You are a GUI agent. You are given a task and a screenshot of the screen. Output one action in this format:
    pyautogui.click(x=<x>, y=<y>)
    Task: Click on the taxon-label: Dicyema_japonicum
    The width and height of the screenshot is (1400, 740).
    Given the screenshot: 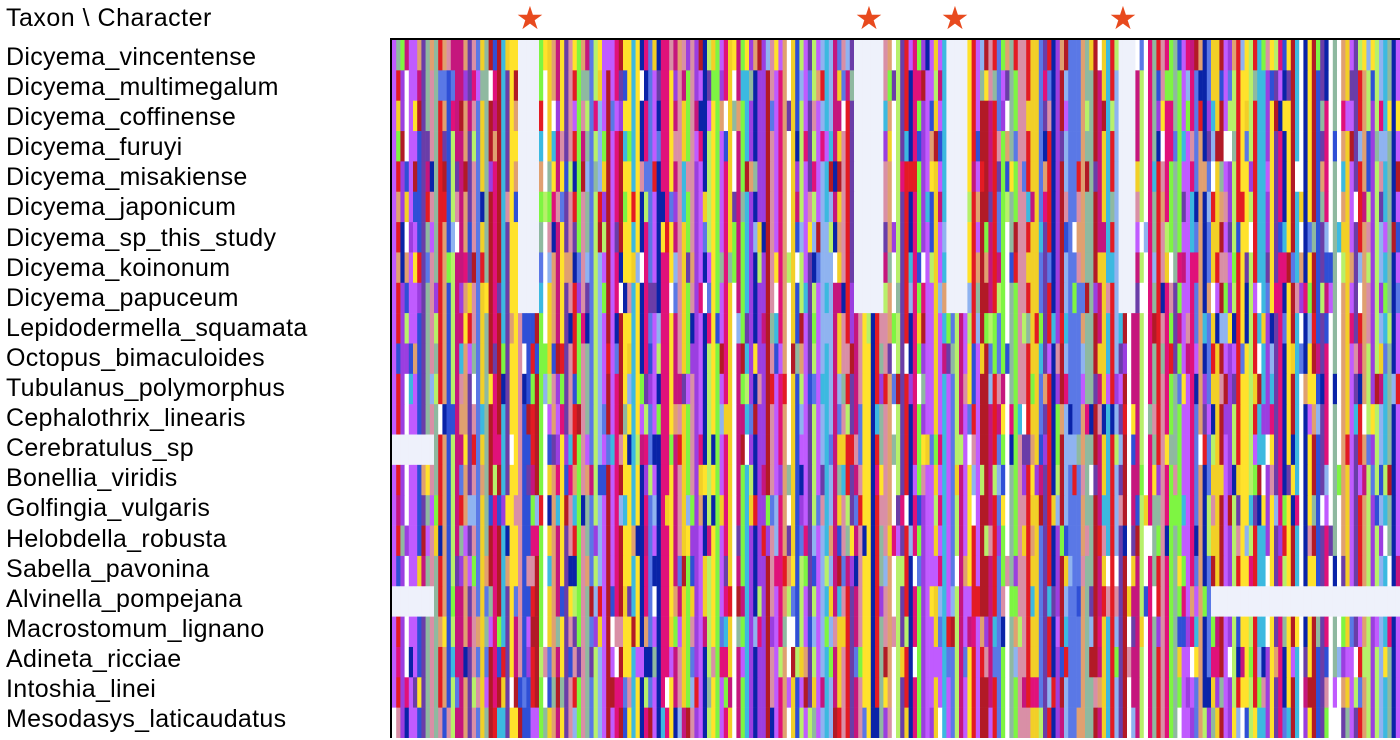 What is the action you would take?
    pyautogui.click(x=121, y=207)
    